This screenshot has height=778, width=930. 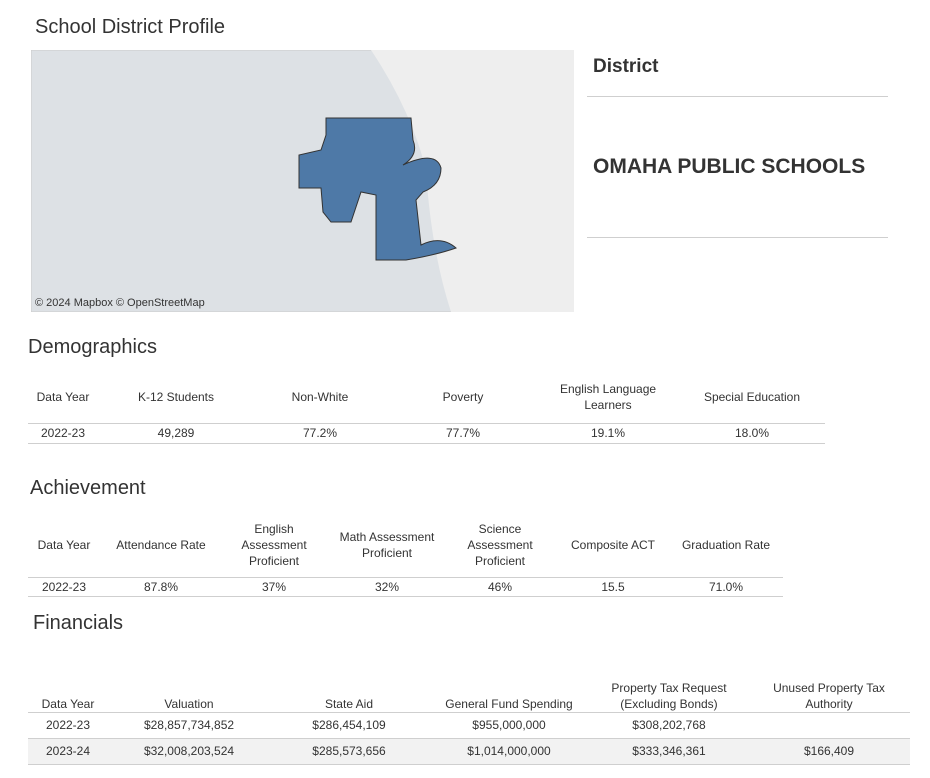 I want to click on table-cell: 71.0%, so click(x=726, y=586).